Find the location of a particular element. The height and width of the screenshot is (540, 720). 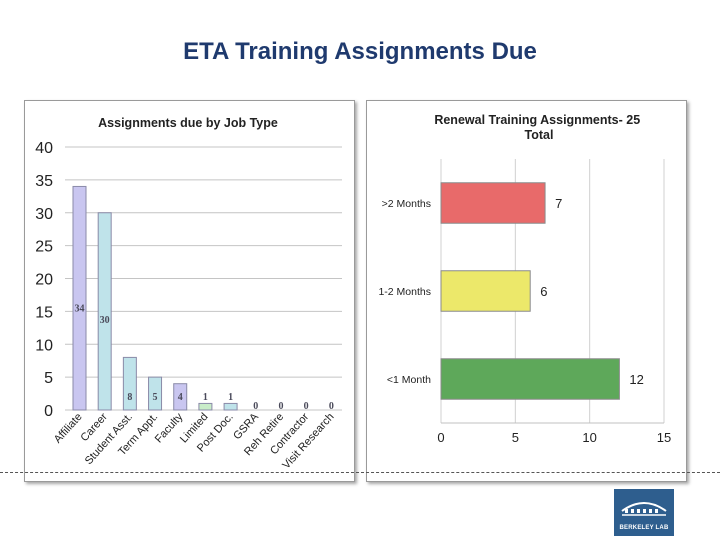

bars: 7 6 12 is located at coordinates (542, 291).